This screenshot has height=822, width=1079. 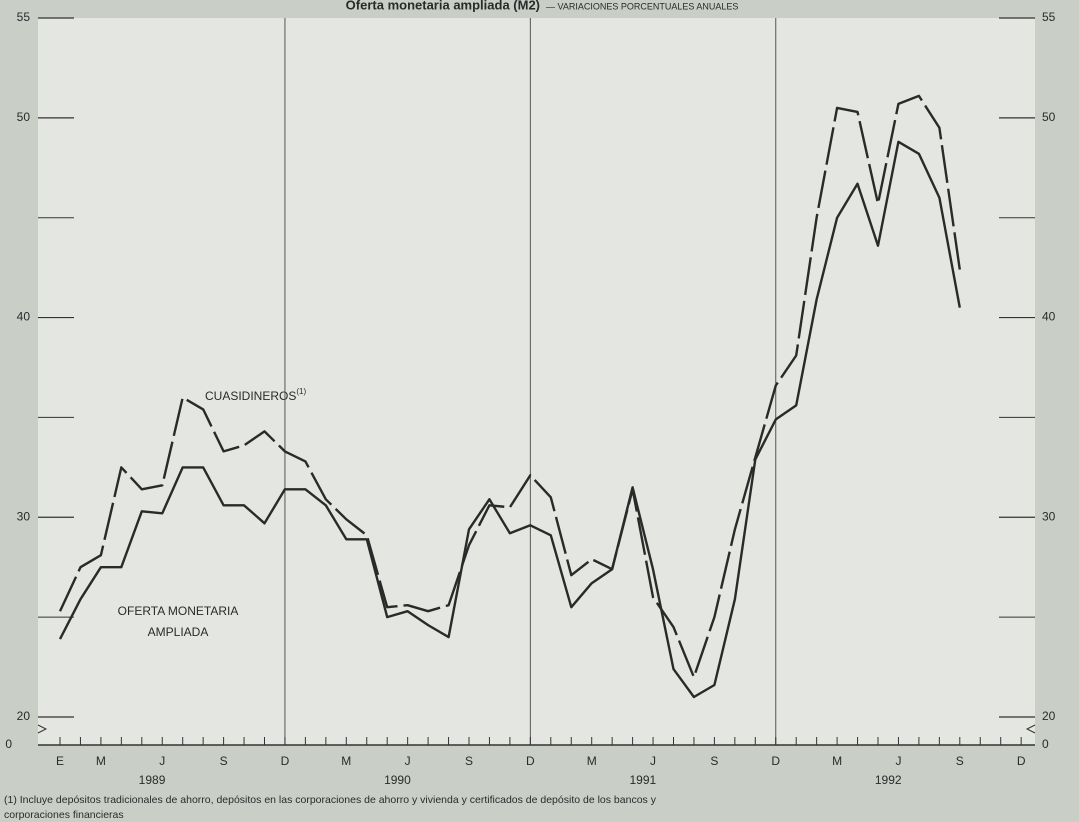 I want to click on chart-title: Oferta monetaria ampliada (M2), so click(x=443, y=6).